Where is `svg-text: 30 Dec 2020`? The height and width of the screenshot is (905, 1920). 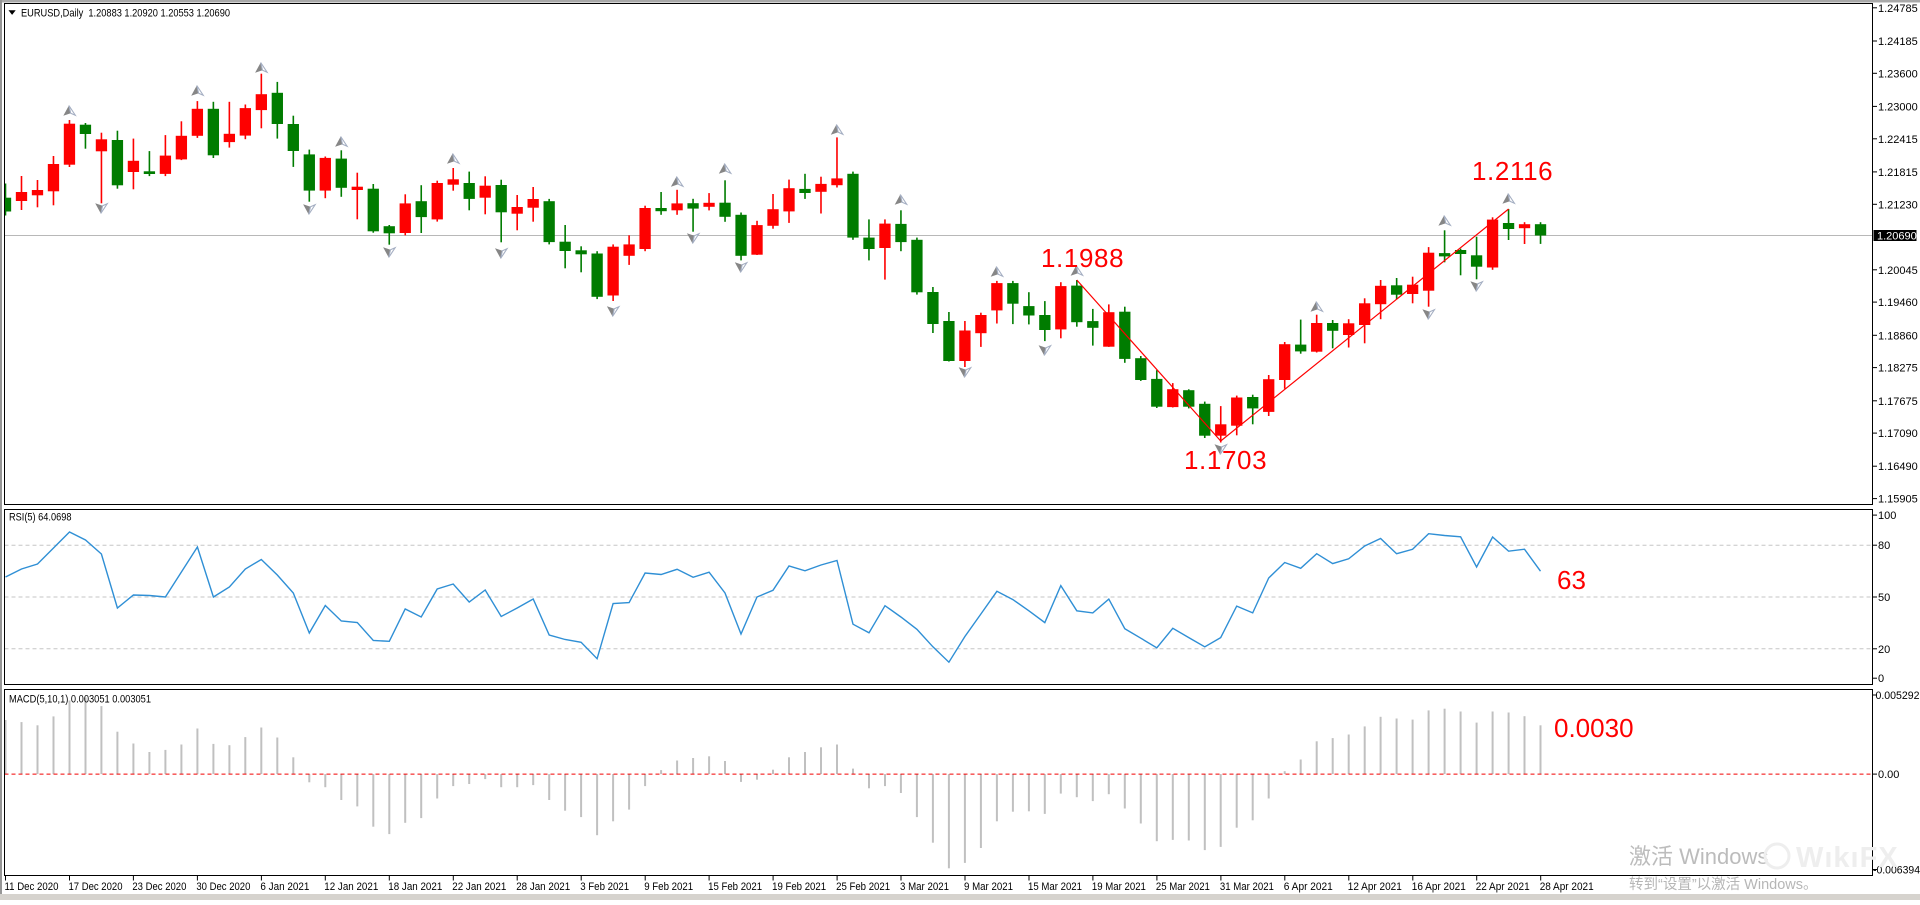
svg-text: 30 Dec 2020 is located at coordinates (223, 887).